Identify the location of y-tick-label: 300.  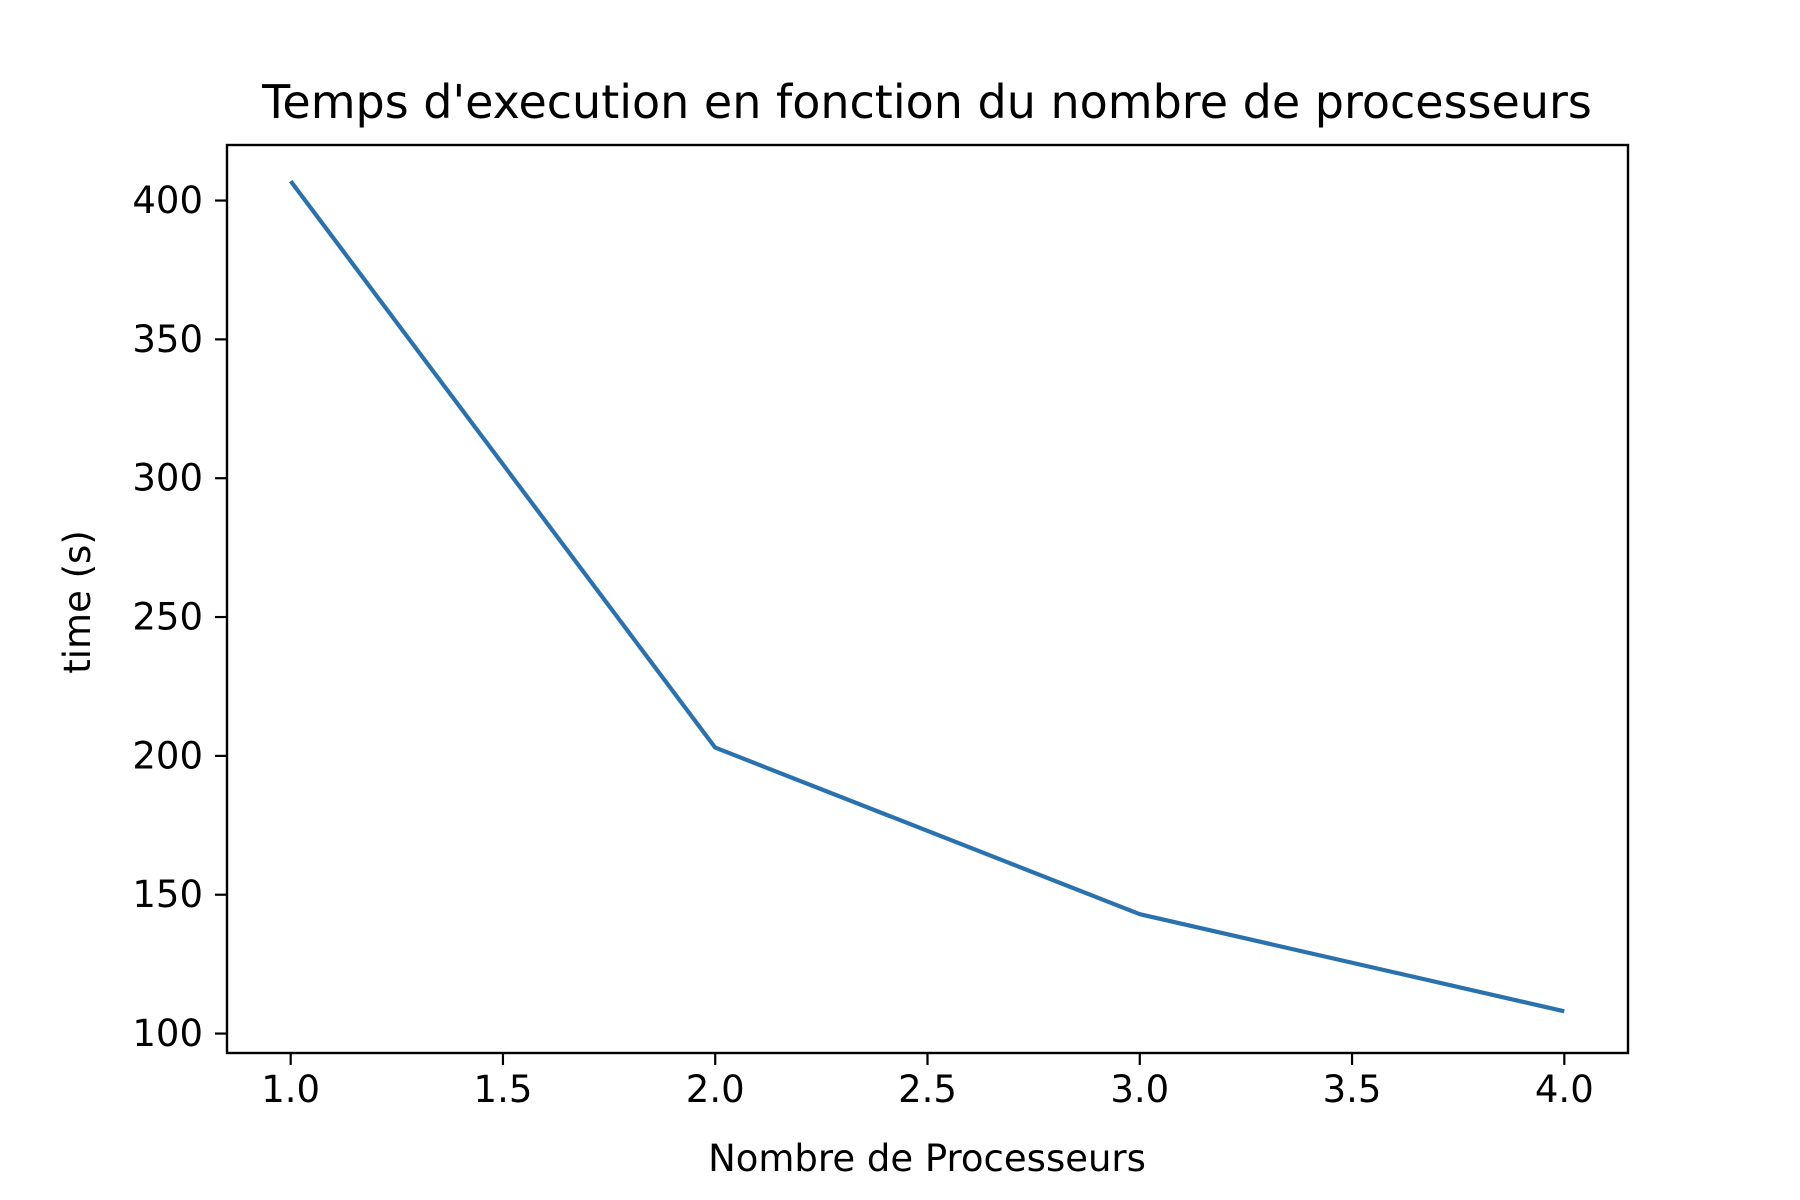
(167, 478).